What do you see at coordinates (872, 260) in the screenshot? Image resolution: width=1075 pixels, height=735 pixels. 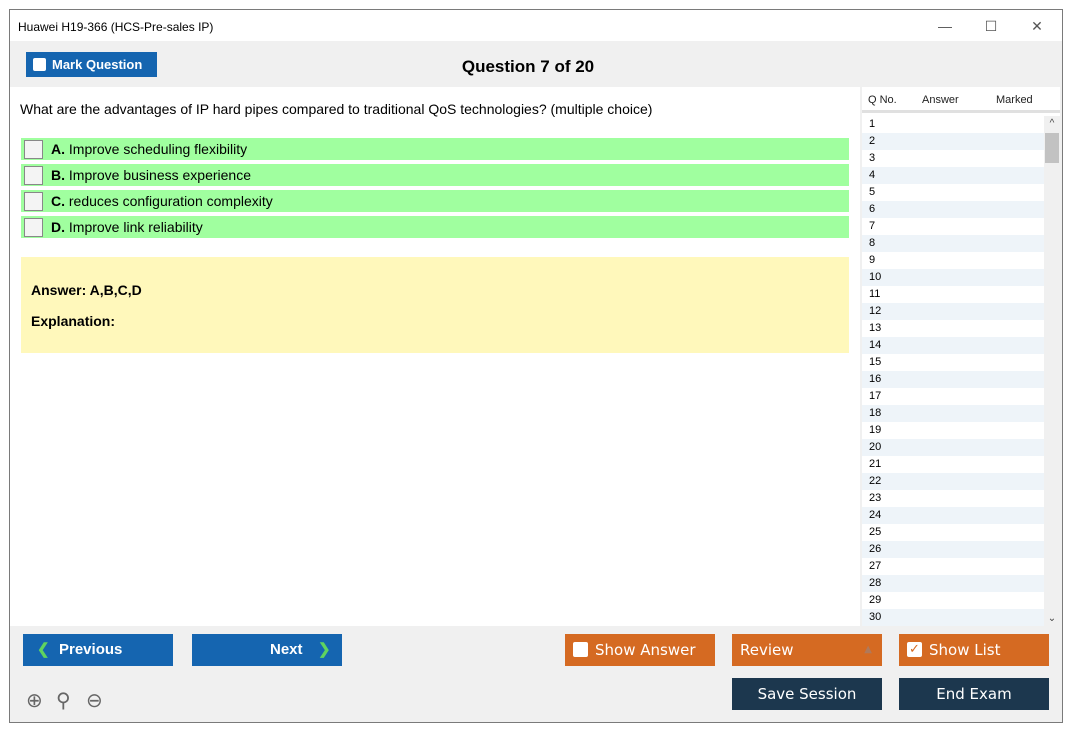 I see `list-row: 9` at bounding box center [872, 260].